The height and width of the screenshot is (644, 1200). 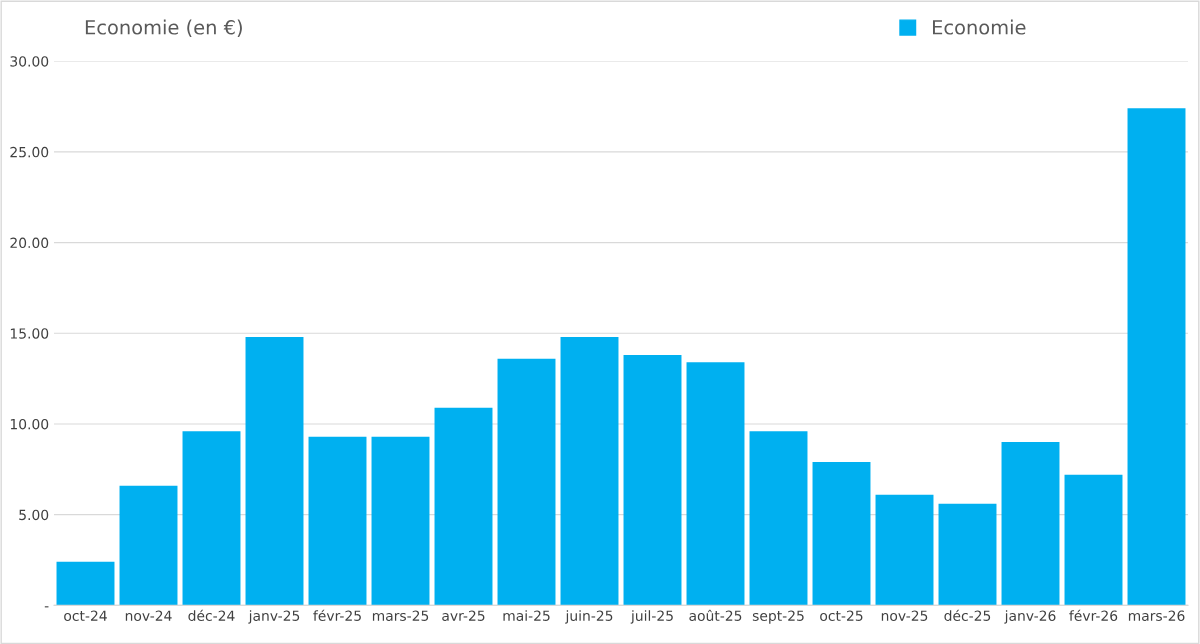 What do you see at coordinates (526, 615) in the screenshot?
I see `x-tick-label: mai-25` at bounding box center [526, 615].